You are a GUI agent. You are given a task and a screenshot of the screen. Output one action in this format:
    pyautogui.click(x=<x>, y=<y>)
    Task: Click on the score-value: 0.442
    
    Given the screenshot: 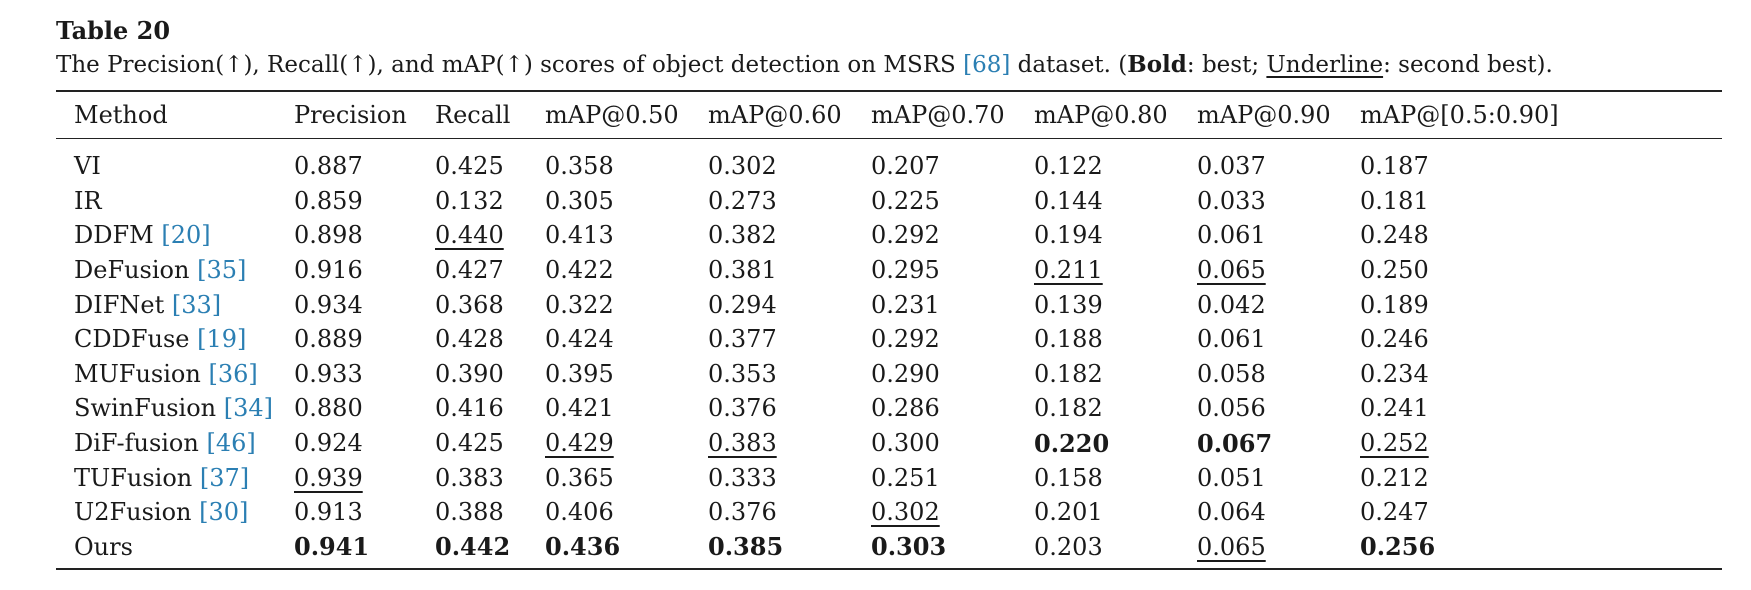 What is the action you would take?
    pyautogui.click(x=473, y=547)
    